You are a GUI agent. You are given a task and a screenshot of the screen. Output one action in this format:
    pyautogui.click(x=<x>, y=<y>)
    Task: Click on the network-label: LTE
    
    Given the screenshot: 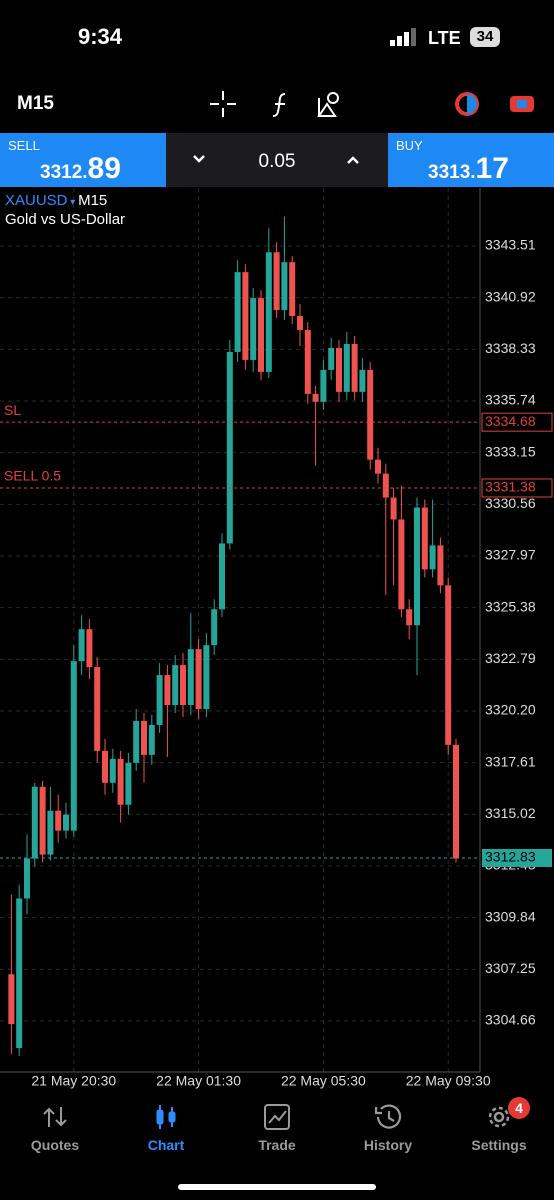 What is the action you would take?
    pyautogui.click(x=444, y=38)
    